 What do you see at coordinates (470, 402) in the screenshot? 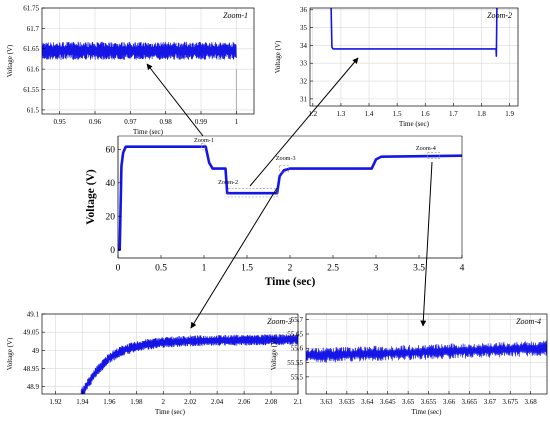
I see `x-tick-label: 3.665` at bounding box center [470, 402].